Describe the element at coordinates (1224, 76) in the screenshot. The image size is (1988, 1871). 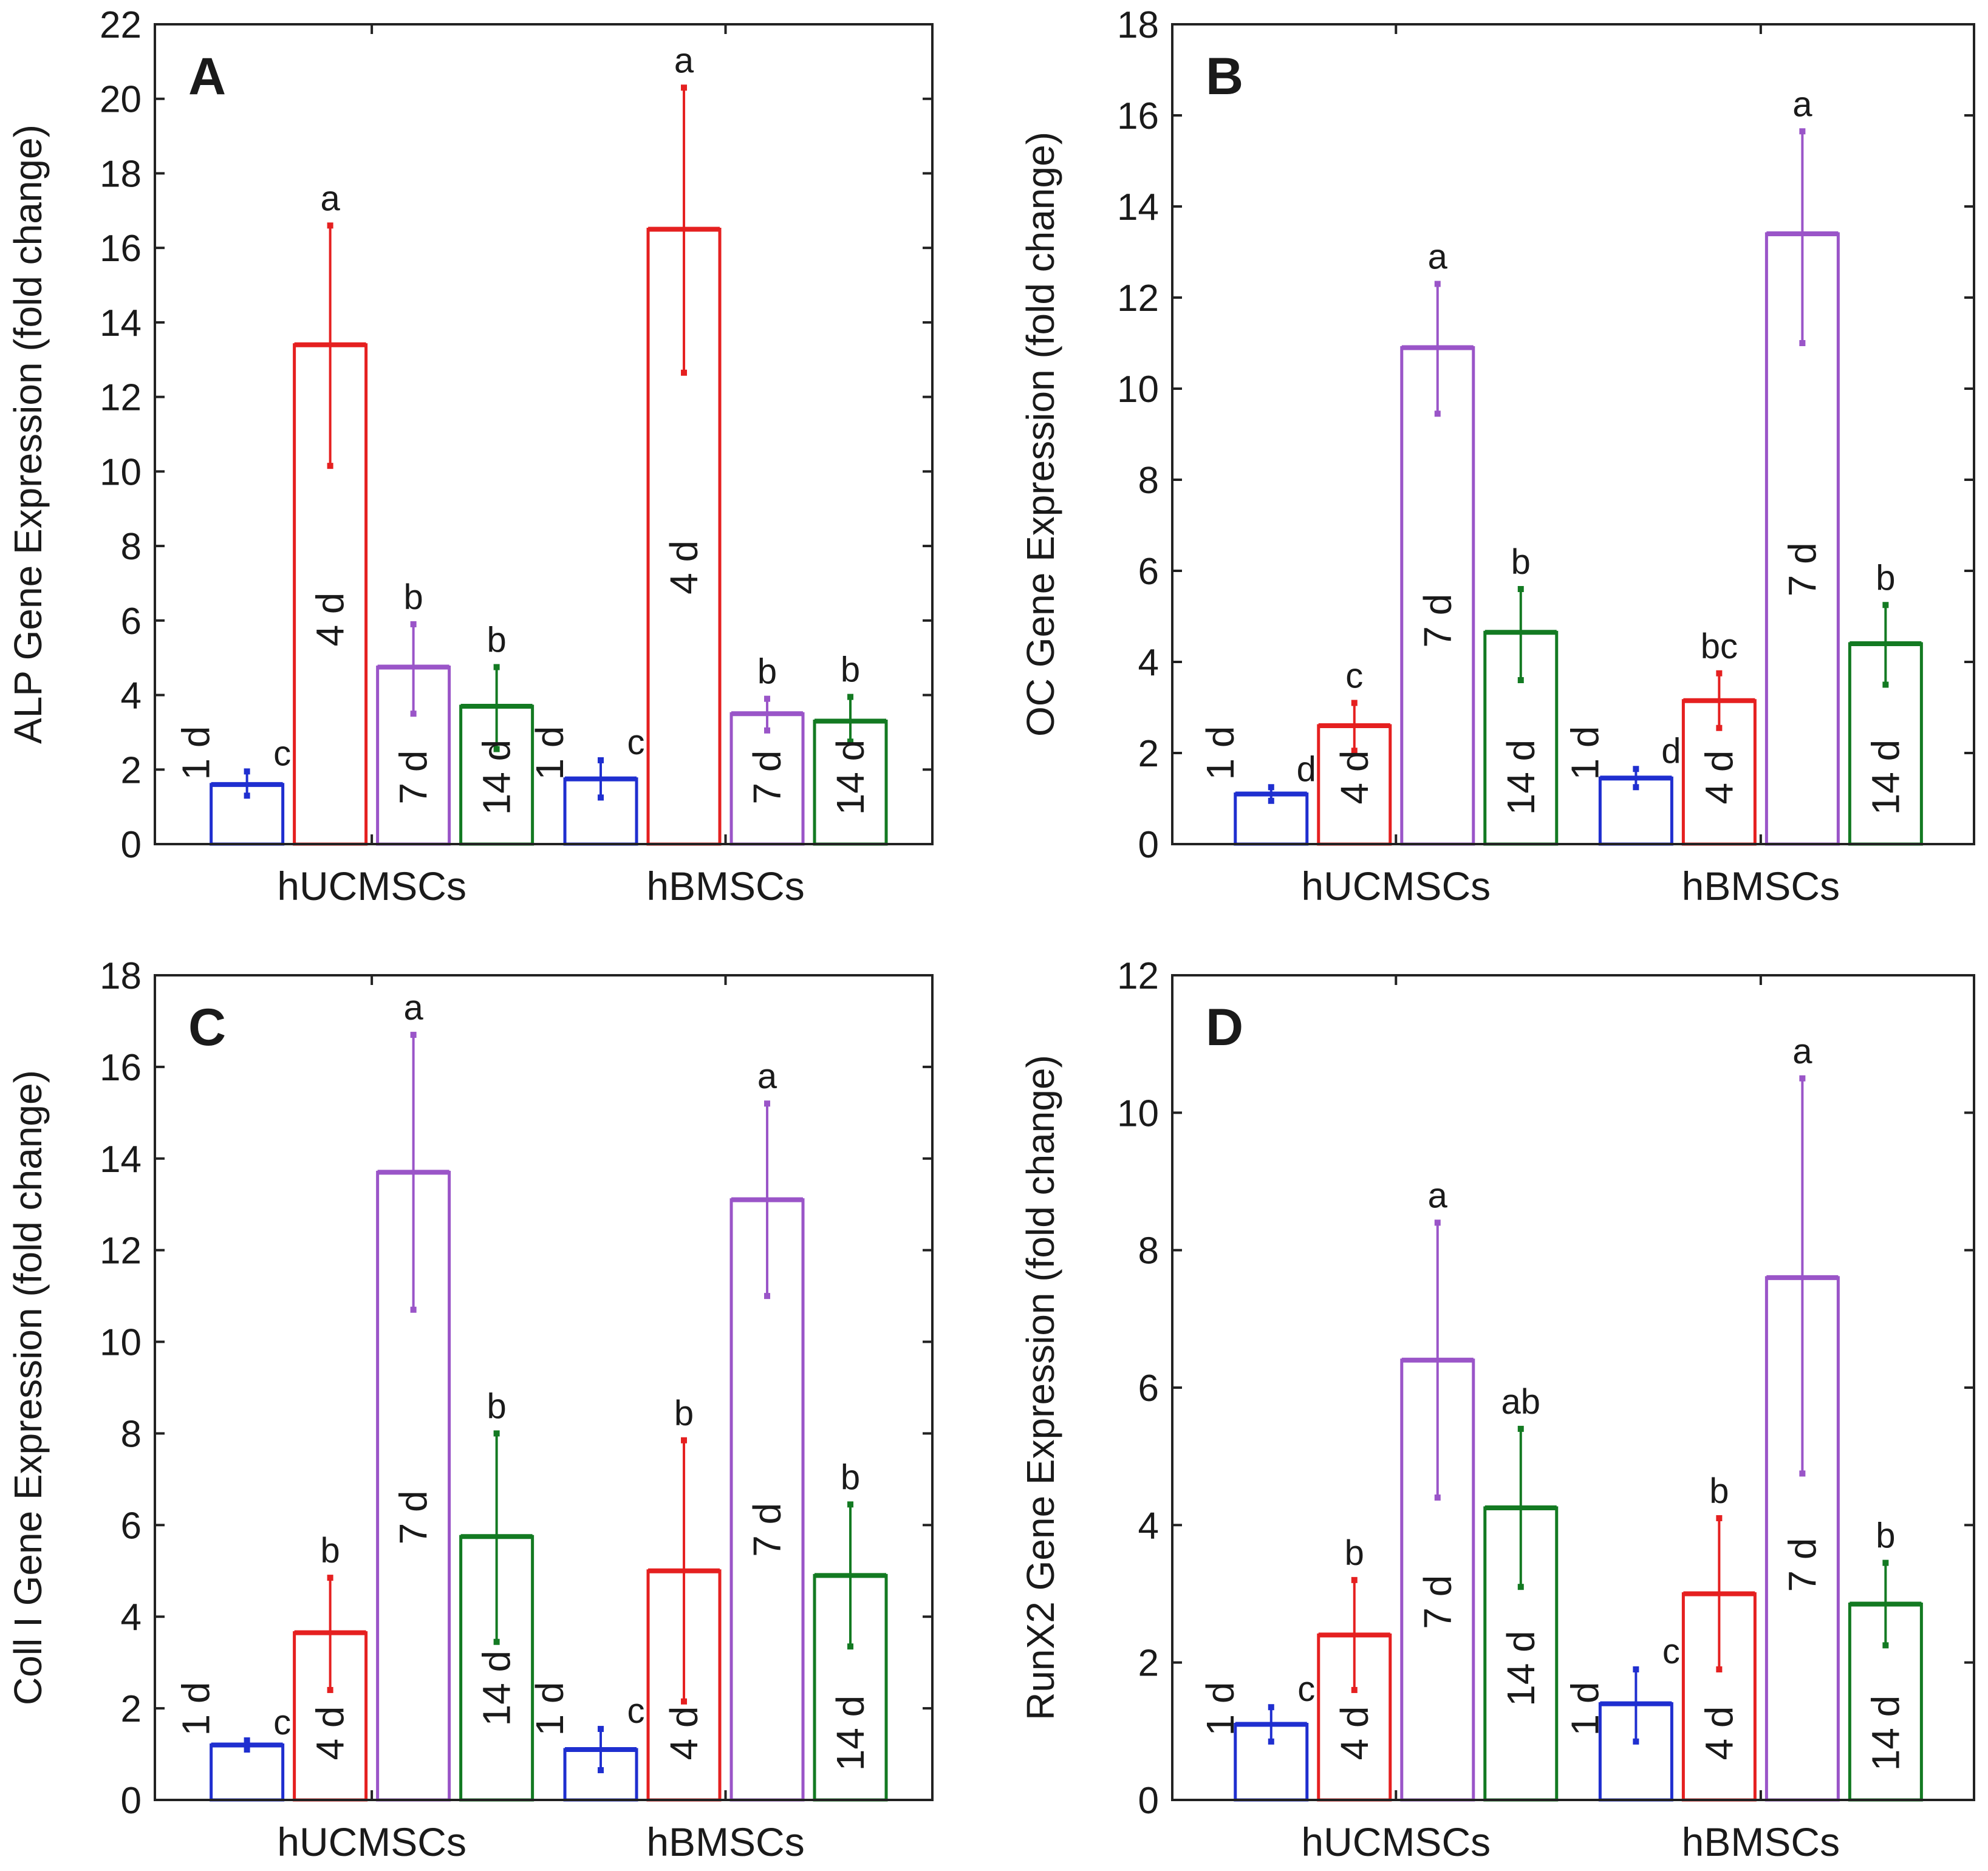
I see `panel-letter: B` at that location.